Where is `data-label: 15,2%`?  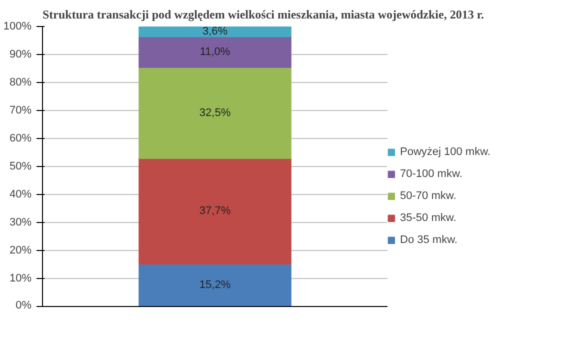
data-label: 15,2% is located at coordinates (215, 285).